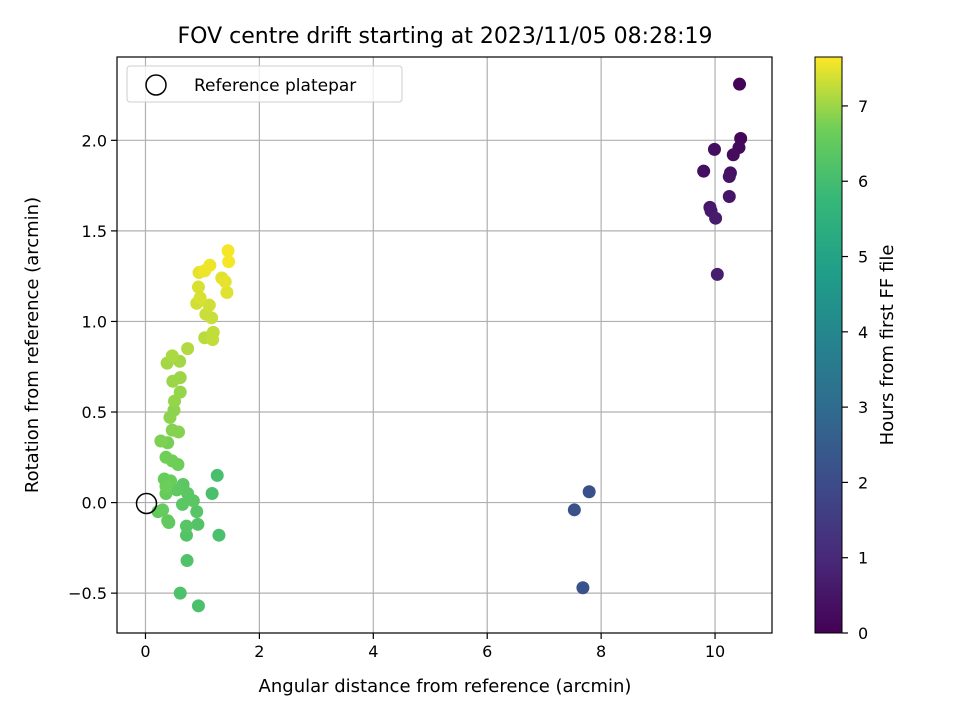 The width and height of the screenshot is (960, 720). I want to click on colorbar-ticks: 0 1 2 3 4 5 6 7, so click(855, 370).